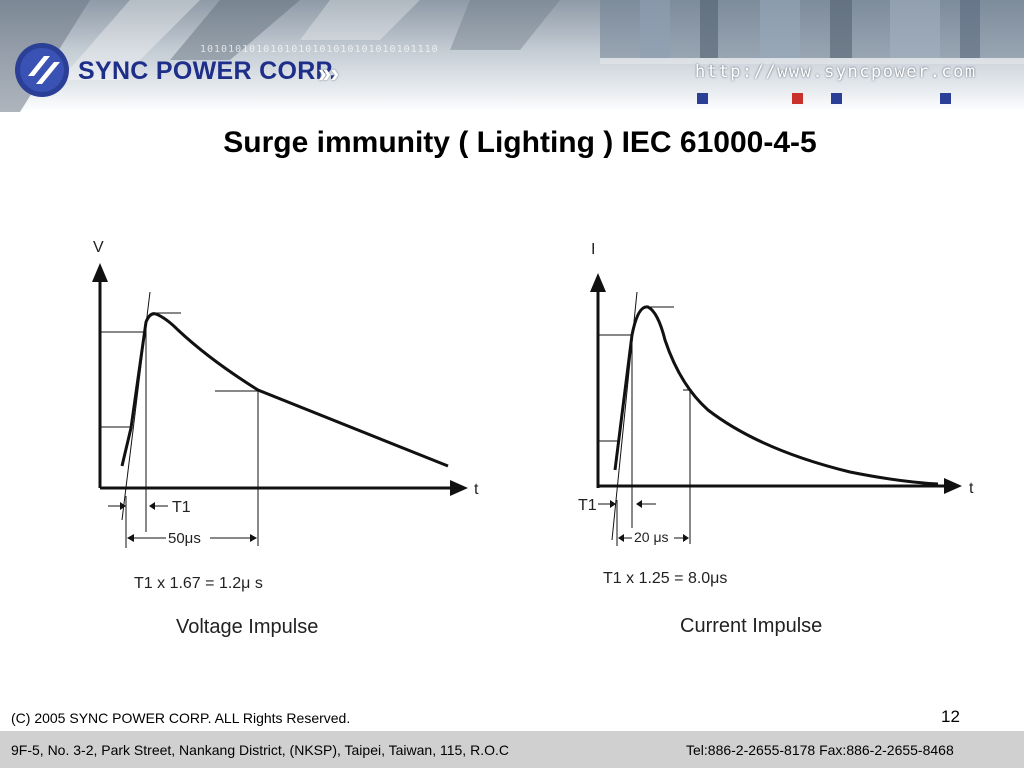 Image resolution: width=1024 pixels, height=768 pixels. Describe the element at coordinates (598, 282) in the screenshot. I see `current-y-arrow` at that location.